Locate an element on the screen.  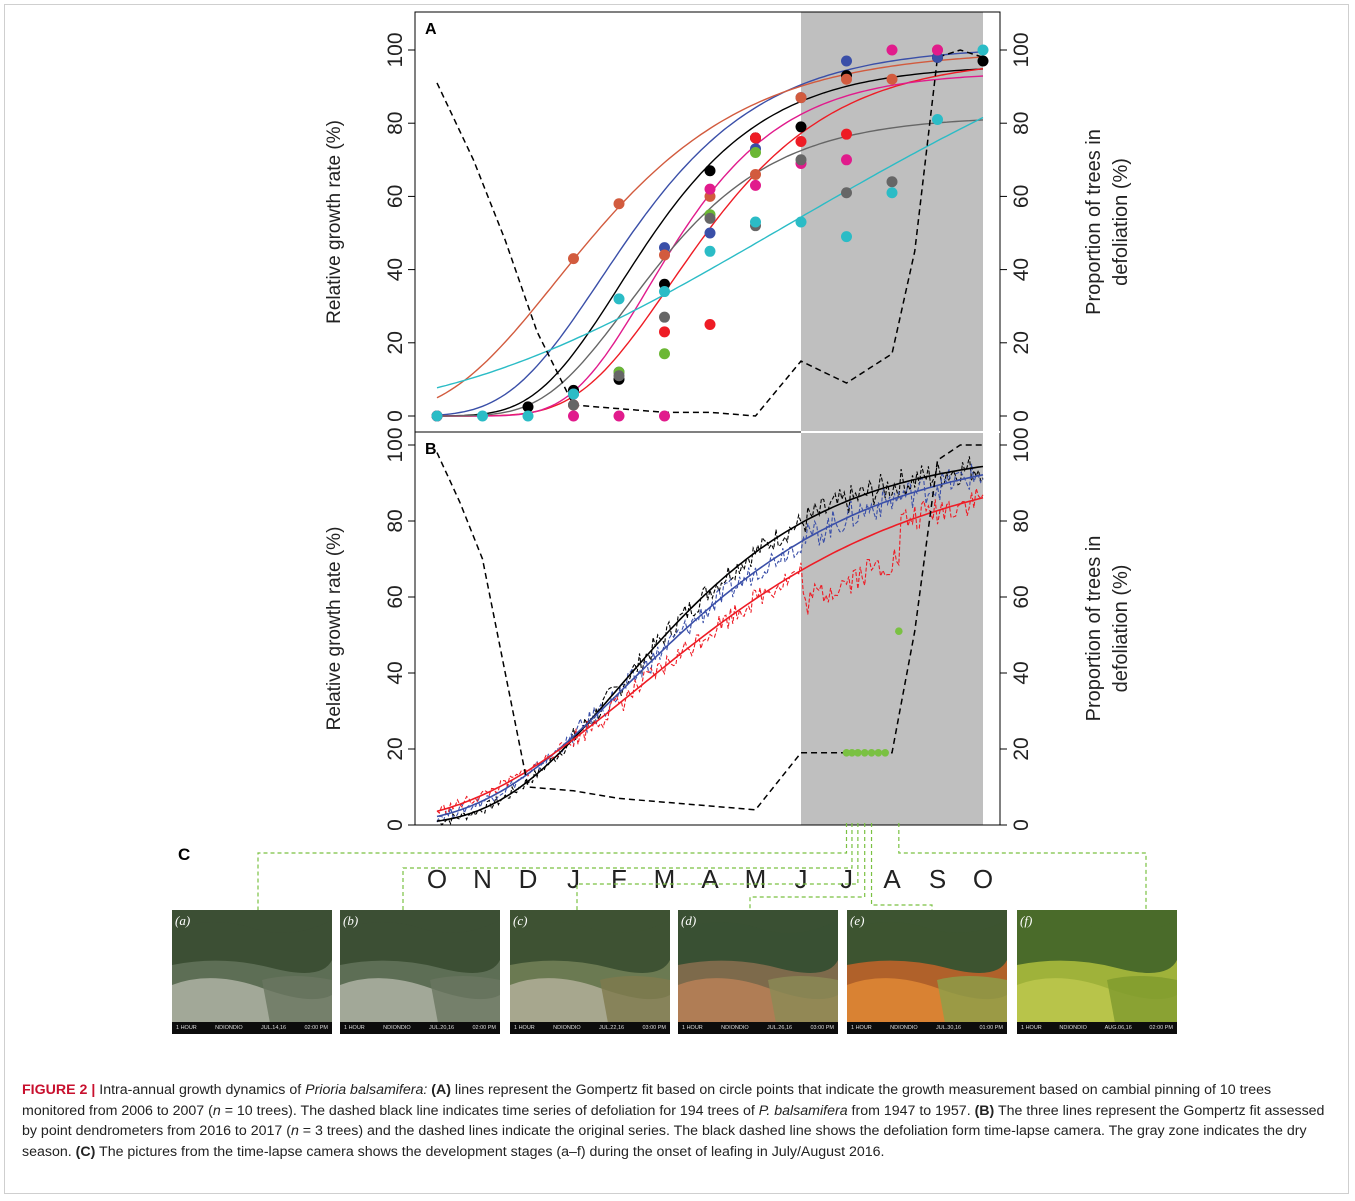
photo-info-bar: 1 HOUR NDIONDIO JUL.14,16 02:00 PM is located at coordinates (252, 1028).